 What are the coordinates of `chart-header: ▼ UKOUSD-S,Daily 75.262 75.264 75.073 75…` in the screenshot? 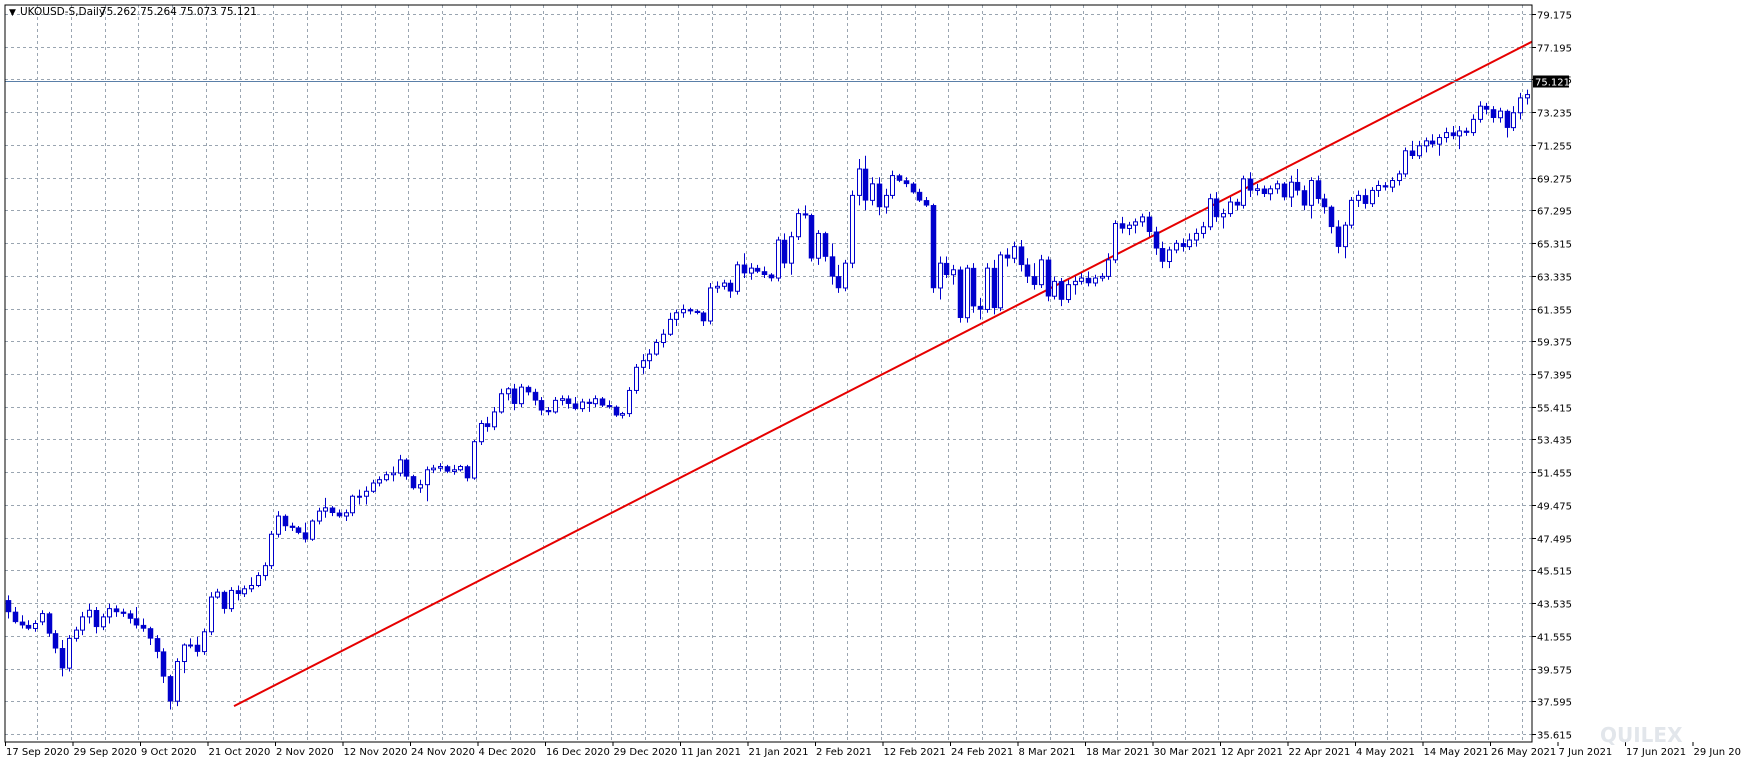 It's located at (133, 12).